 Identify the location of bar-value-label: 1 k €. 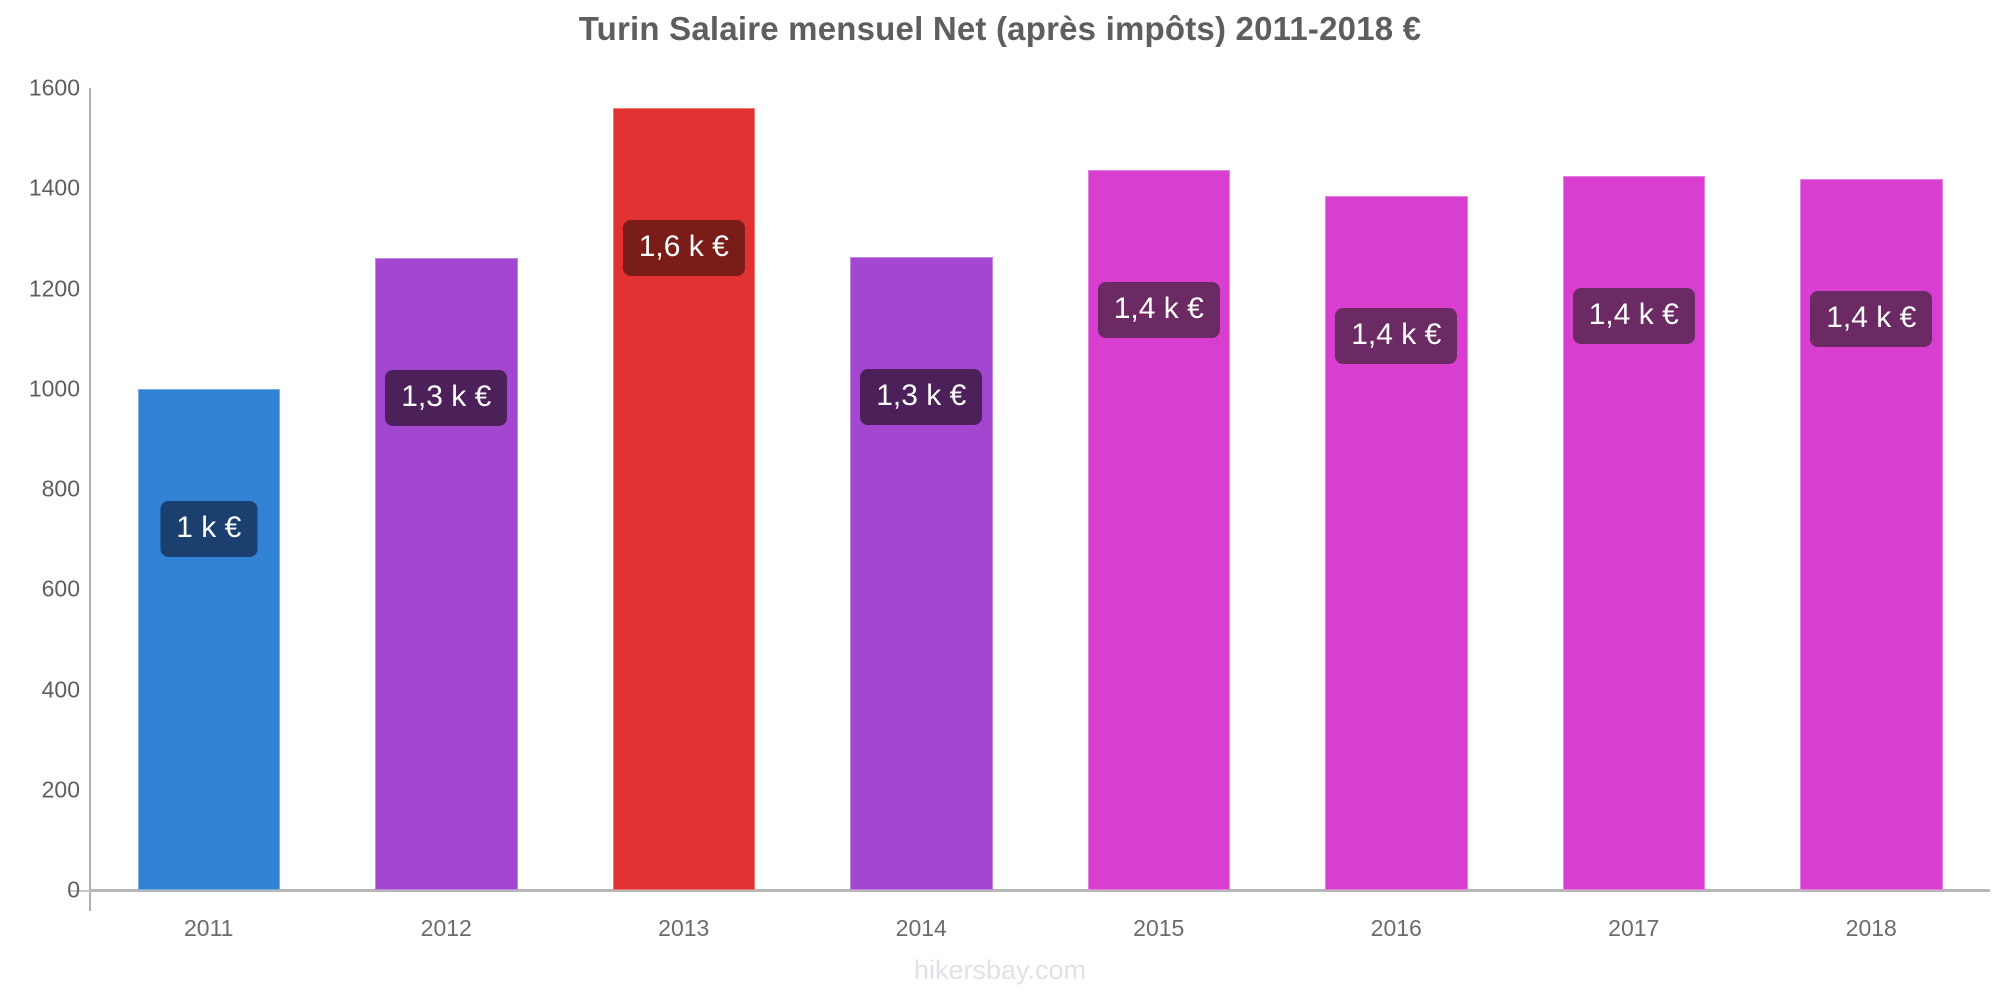
(209, 528).